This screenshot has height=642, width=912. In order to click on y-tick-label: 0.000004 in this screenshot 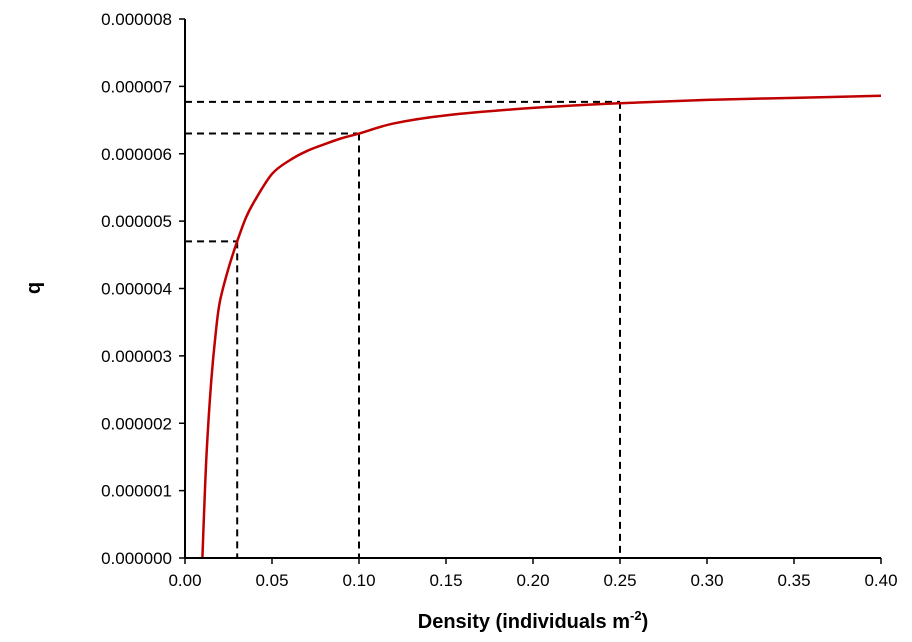, I will do `click(136, 289)`.